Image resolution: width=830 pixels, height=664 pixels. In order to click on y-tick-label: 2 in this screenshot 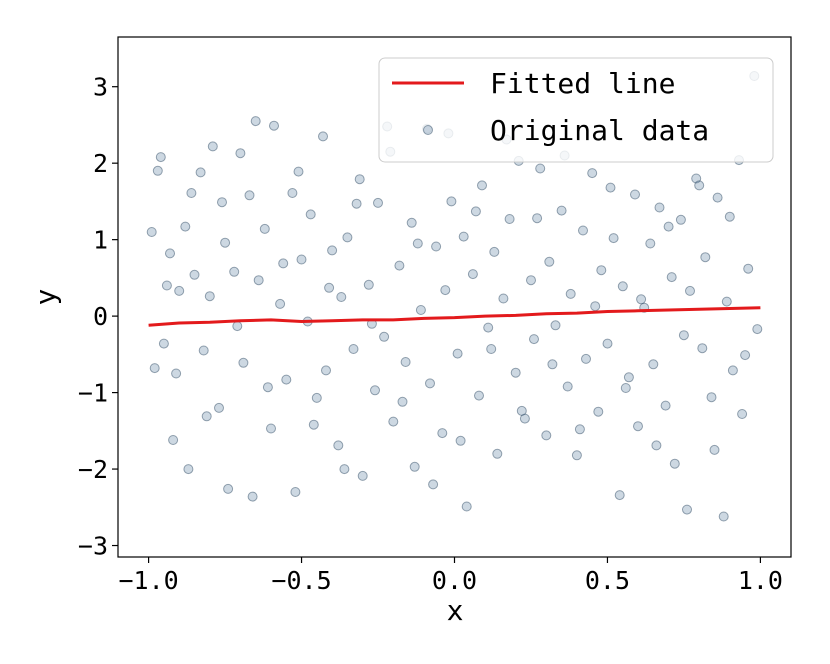, I will do `click(100, 163)`.